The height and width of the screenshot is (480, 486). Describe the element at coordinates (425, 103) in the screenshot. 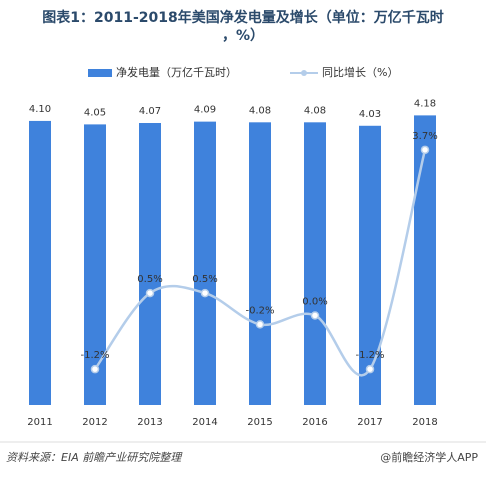

I see `value-label: 4.18` at that location.